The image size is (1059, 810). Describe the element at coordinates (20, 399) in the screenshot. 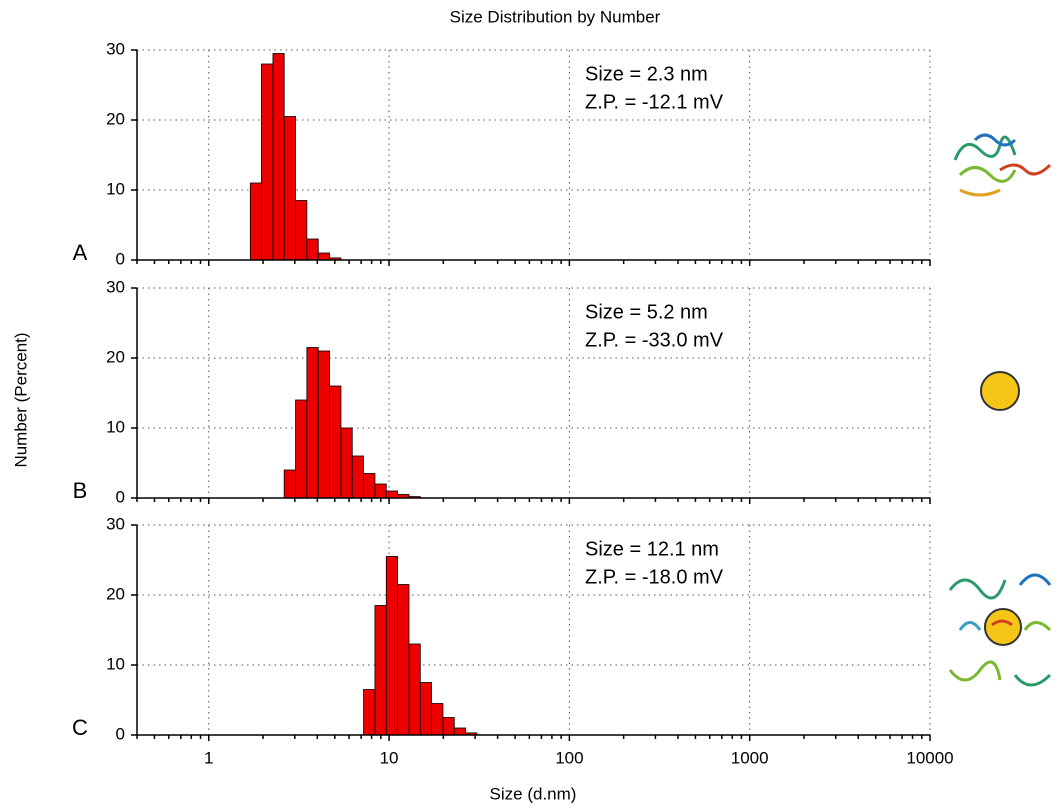

I see `y-axis-label: Number (Percent)` at that location.